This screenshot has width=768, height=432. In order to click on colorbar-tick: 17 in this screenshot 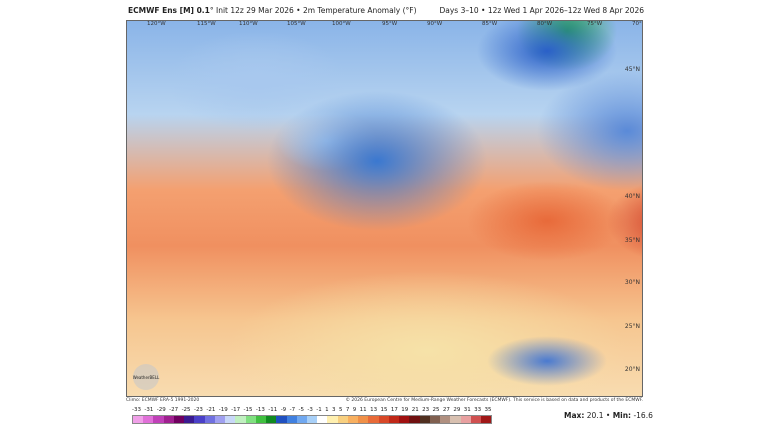, I will do `click(394, 410)`.